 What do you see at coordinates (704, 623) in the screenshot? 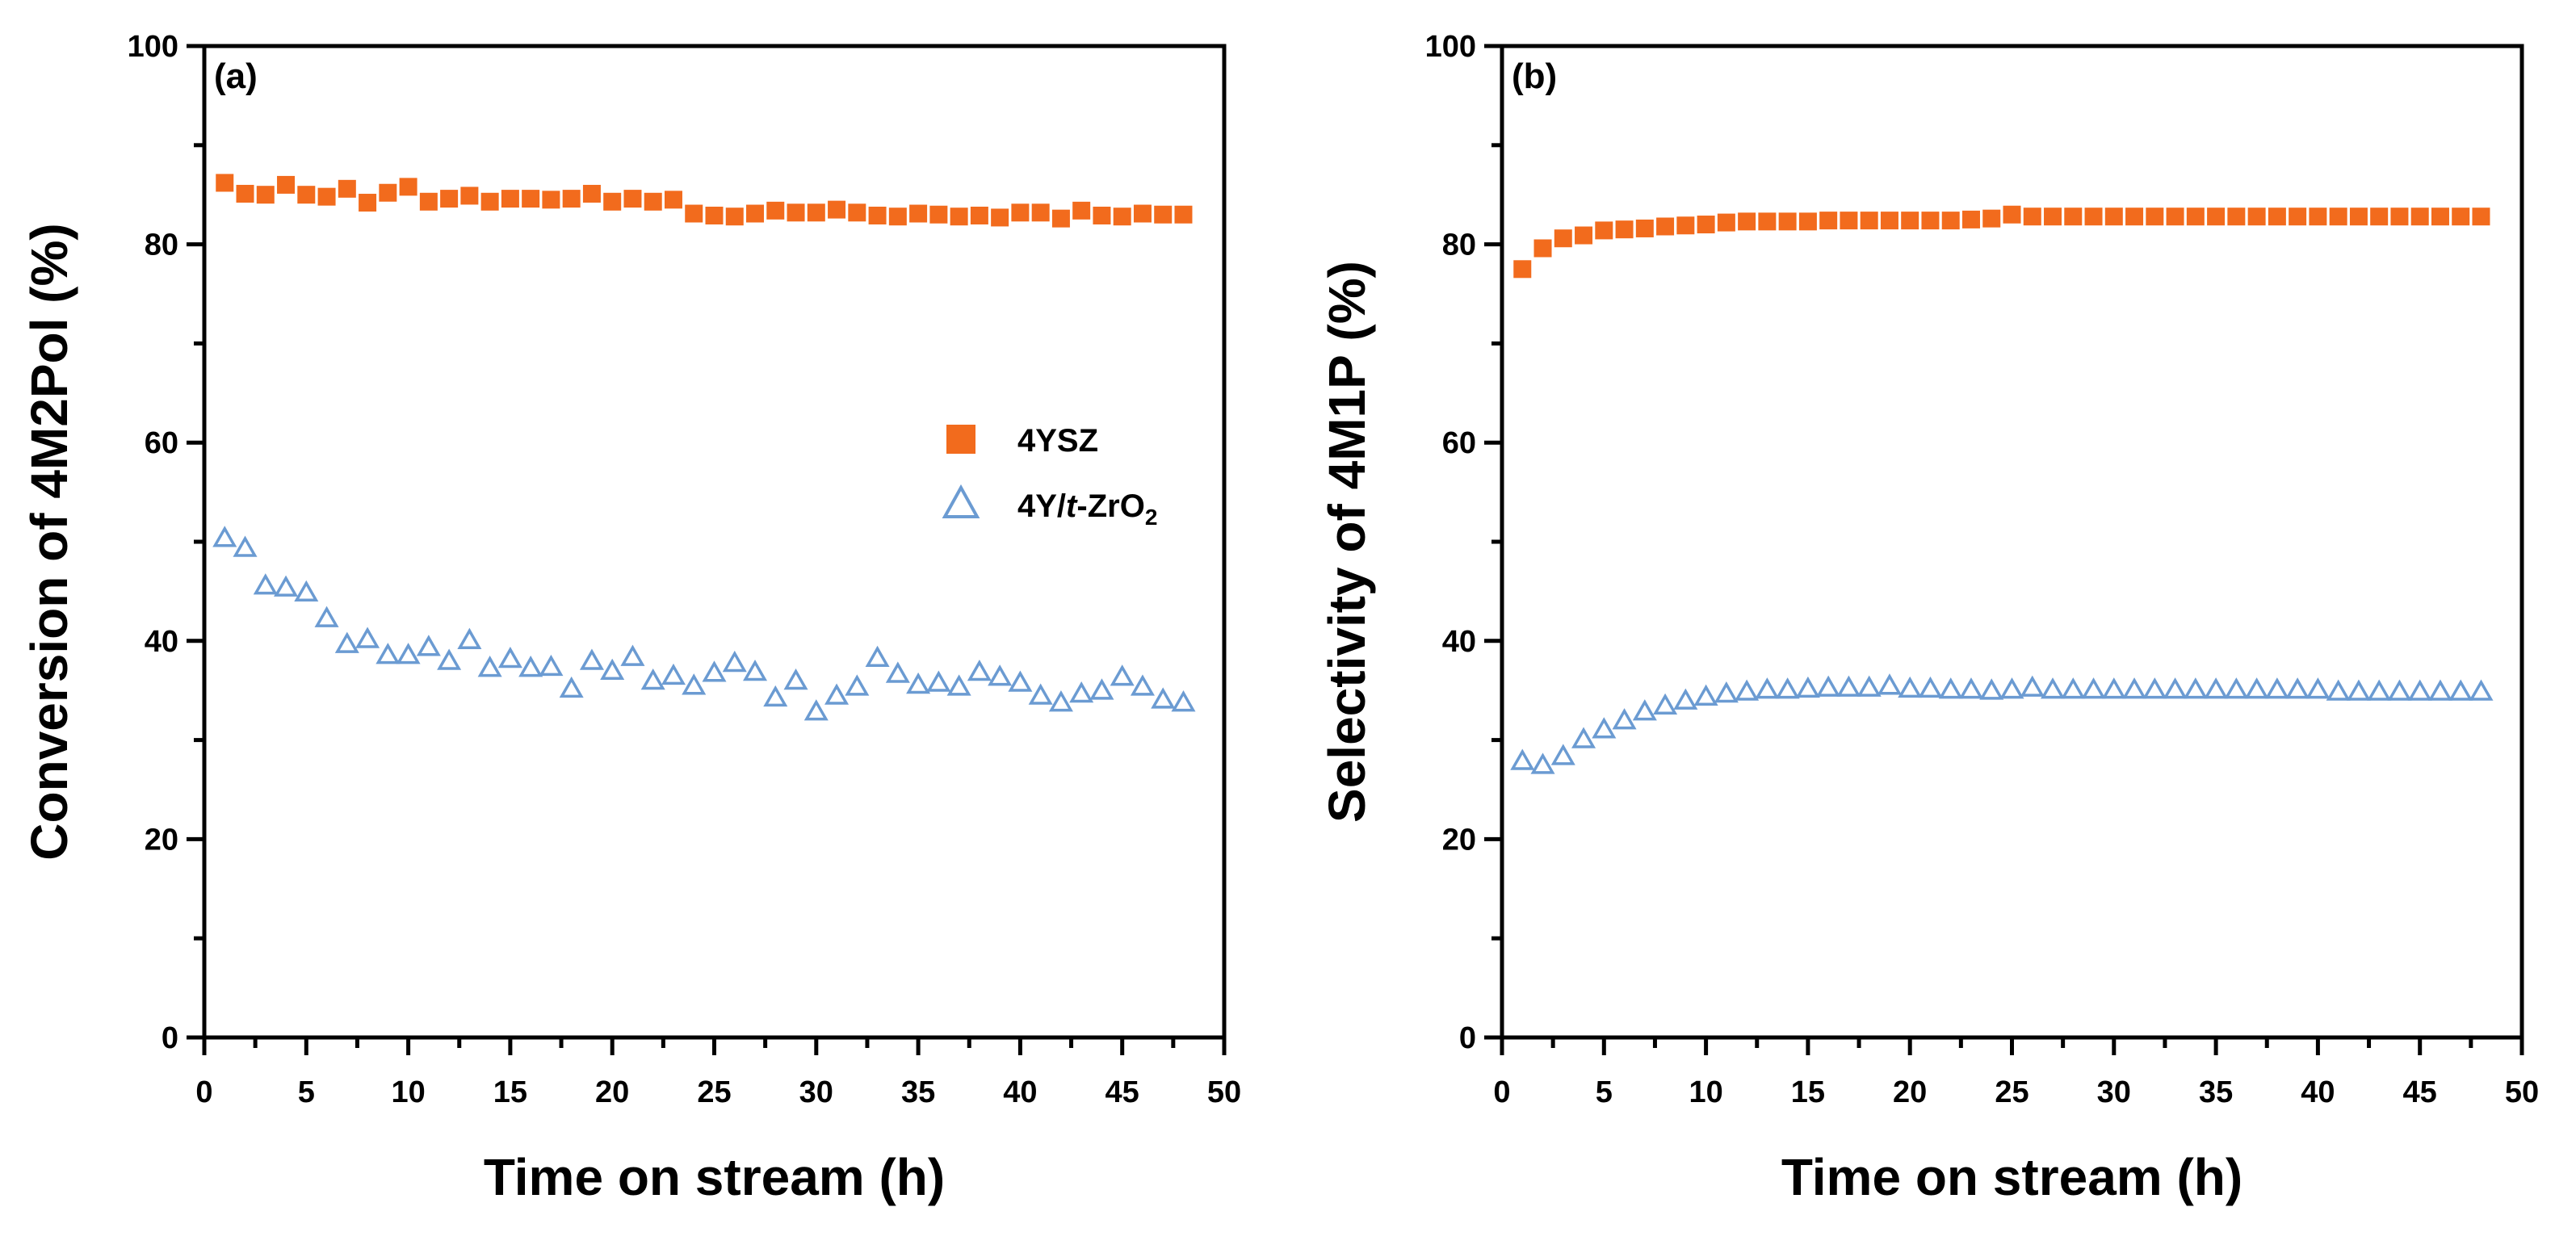
I see `series-4yt-zro2` at bounding box center [704, 623].